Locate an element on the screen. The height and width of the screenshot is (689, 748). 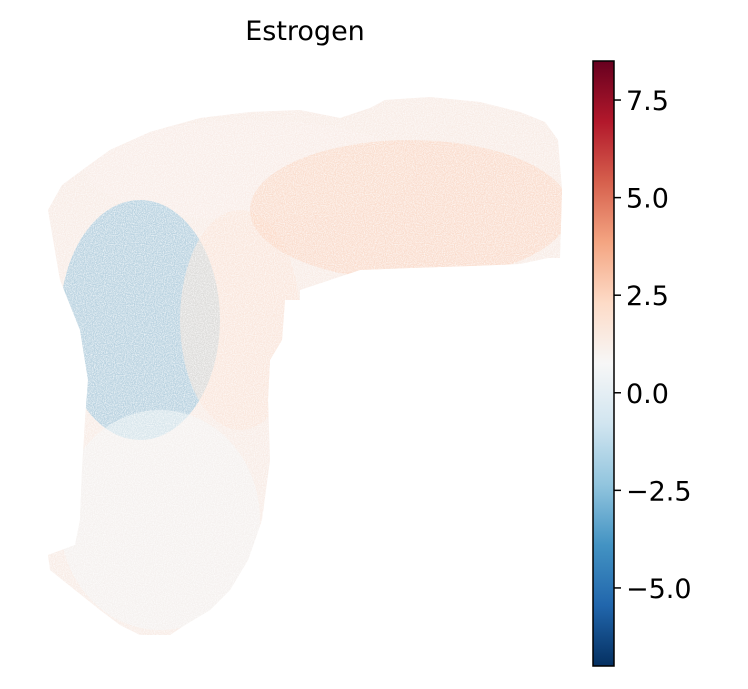
colorbar-bar is located at coordinates (603, 363).